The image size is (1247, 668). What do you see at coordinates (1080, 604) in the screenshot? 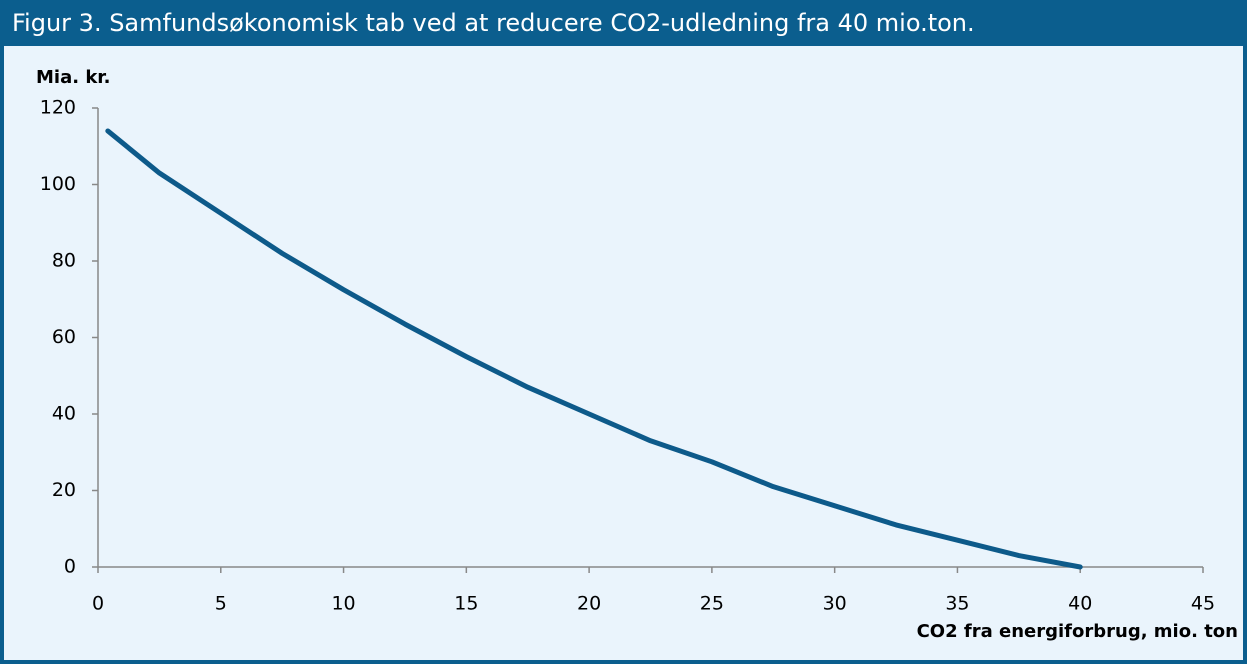
I see `x-tick-label: 40` at bounding box center [1080, 604].